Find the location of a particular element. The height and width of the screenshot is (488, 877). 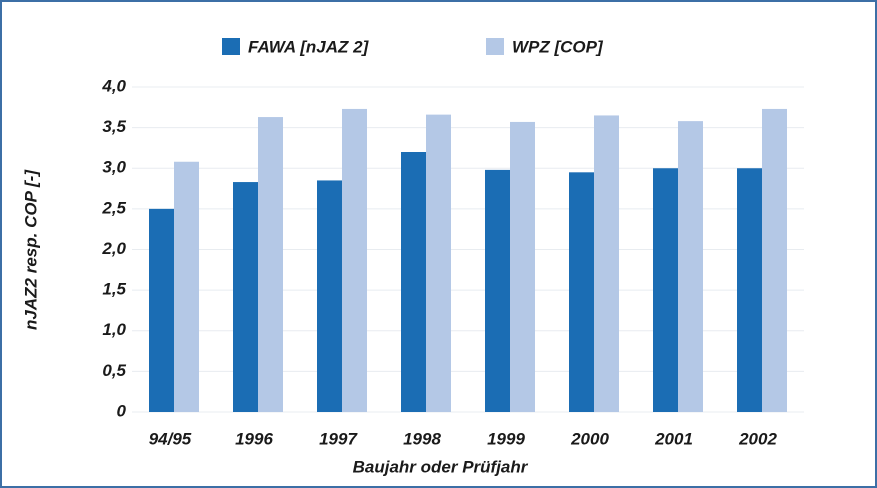

legend-label: FAWA [nJAZ 2] is located at coordinates (309, 46).